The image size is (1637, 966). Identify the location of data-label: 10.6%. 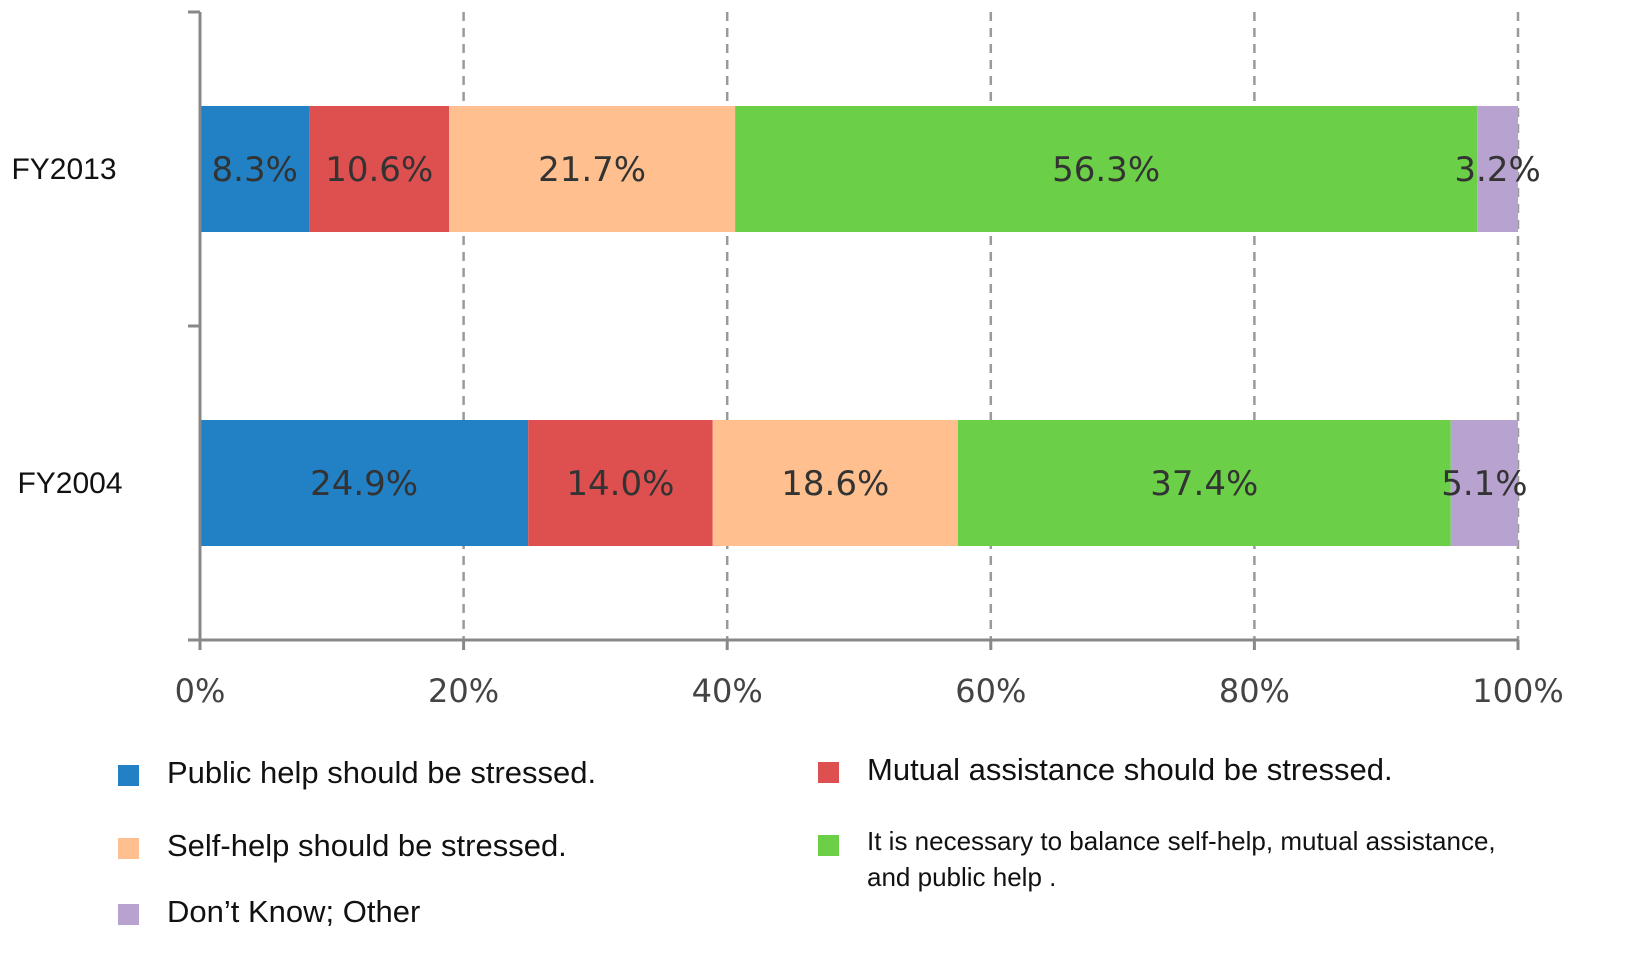
(379, 170).